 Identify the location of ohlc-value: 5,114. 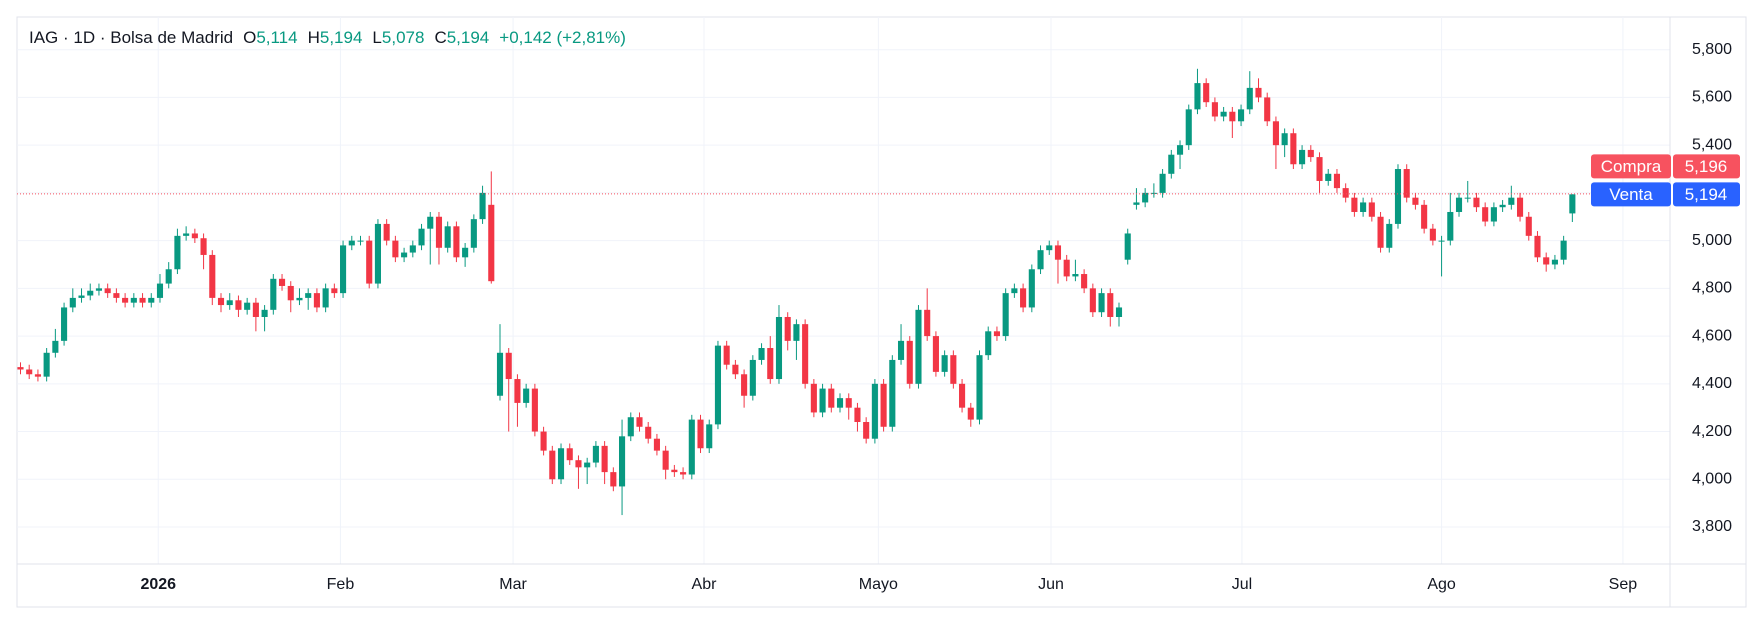
(277, 37).